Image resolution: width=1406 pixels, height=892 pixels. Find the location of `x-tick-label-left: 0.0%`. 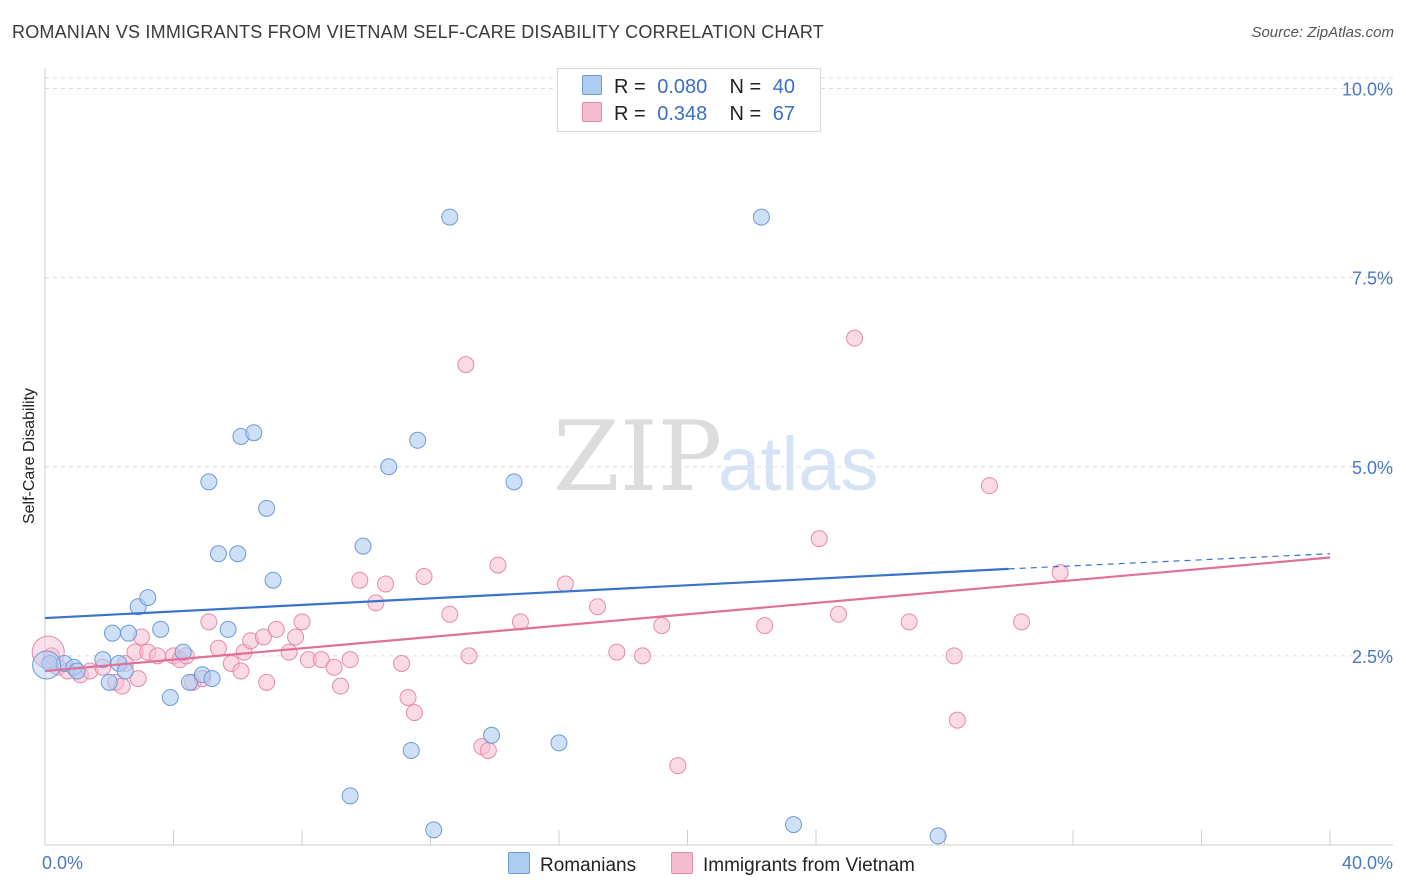

x-tick-label-left: 0.0% is located at coordinates (62, 863).